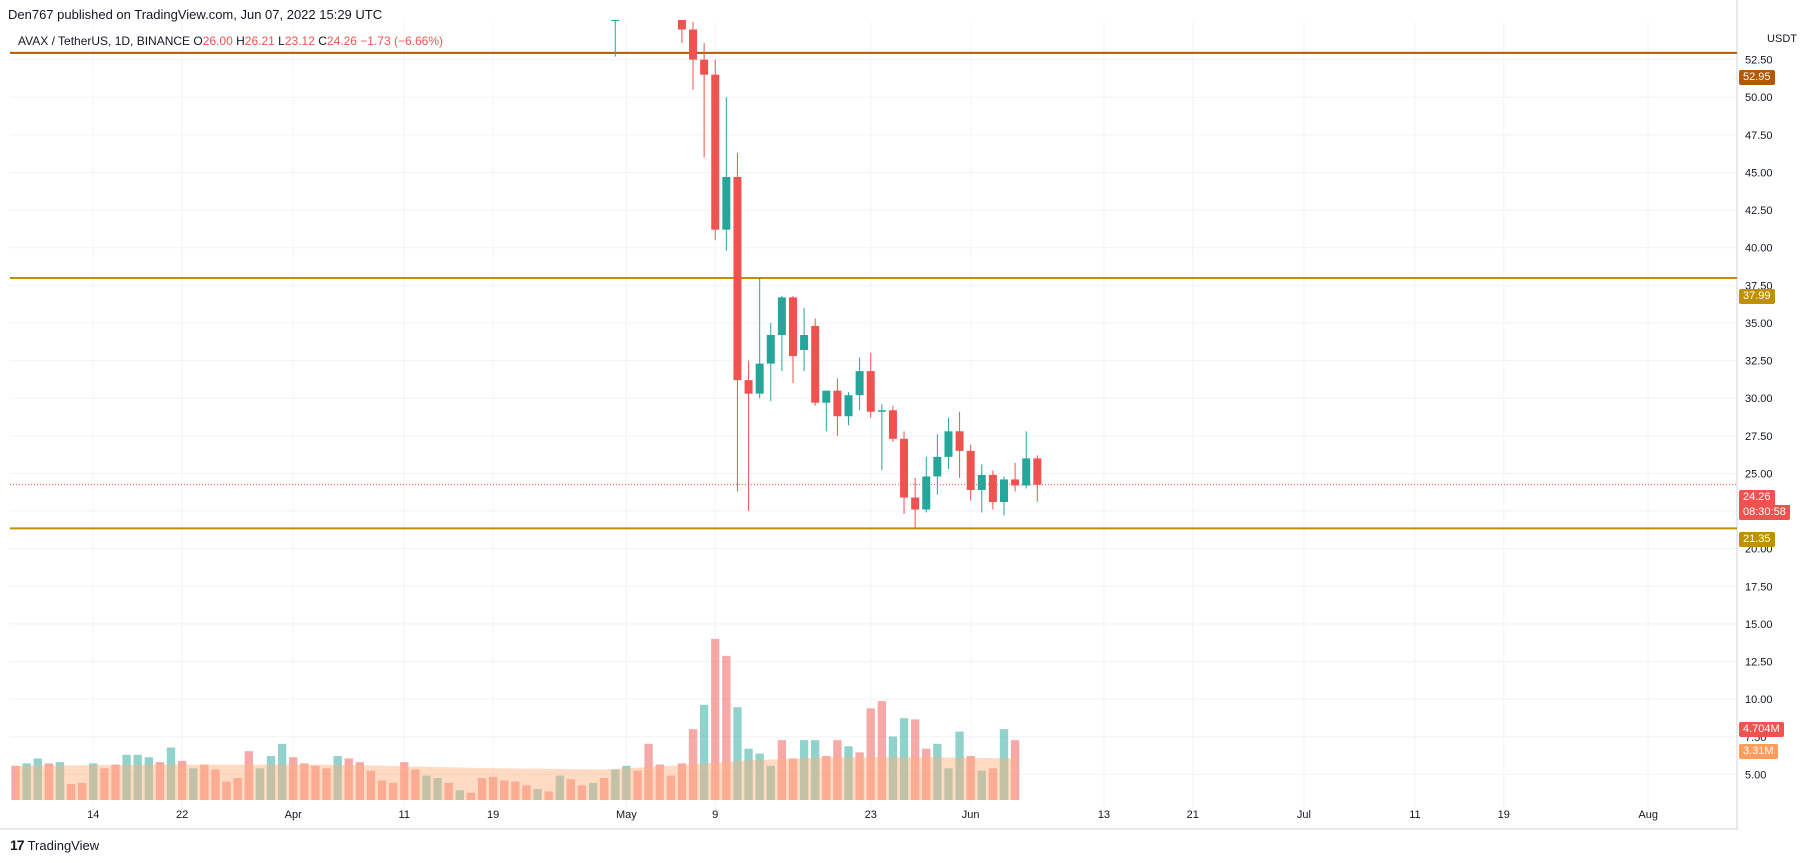 This screenshot has width=1815, height=863. What do you see at coordinates (1759, 98) in the screenshot?
I see `y-tick-label: 50.00` at bounding box center [1759, 98].